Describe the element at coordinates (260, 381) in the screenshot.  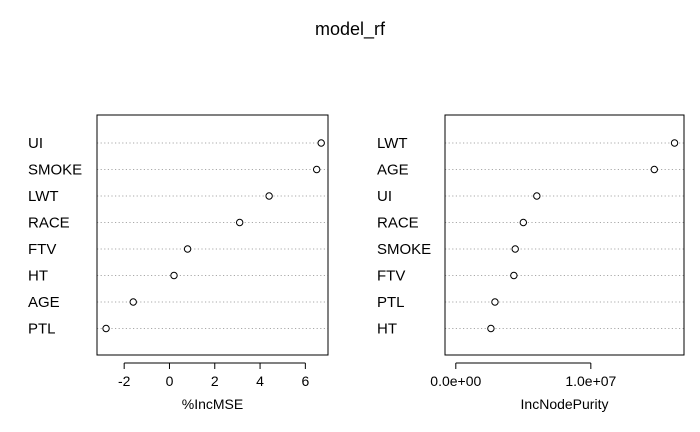
I see `x-tick-label: 4` at that location.